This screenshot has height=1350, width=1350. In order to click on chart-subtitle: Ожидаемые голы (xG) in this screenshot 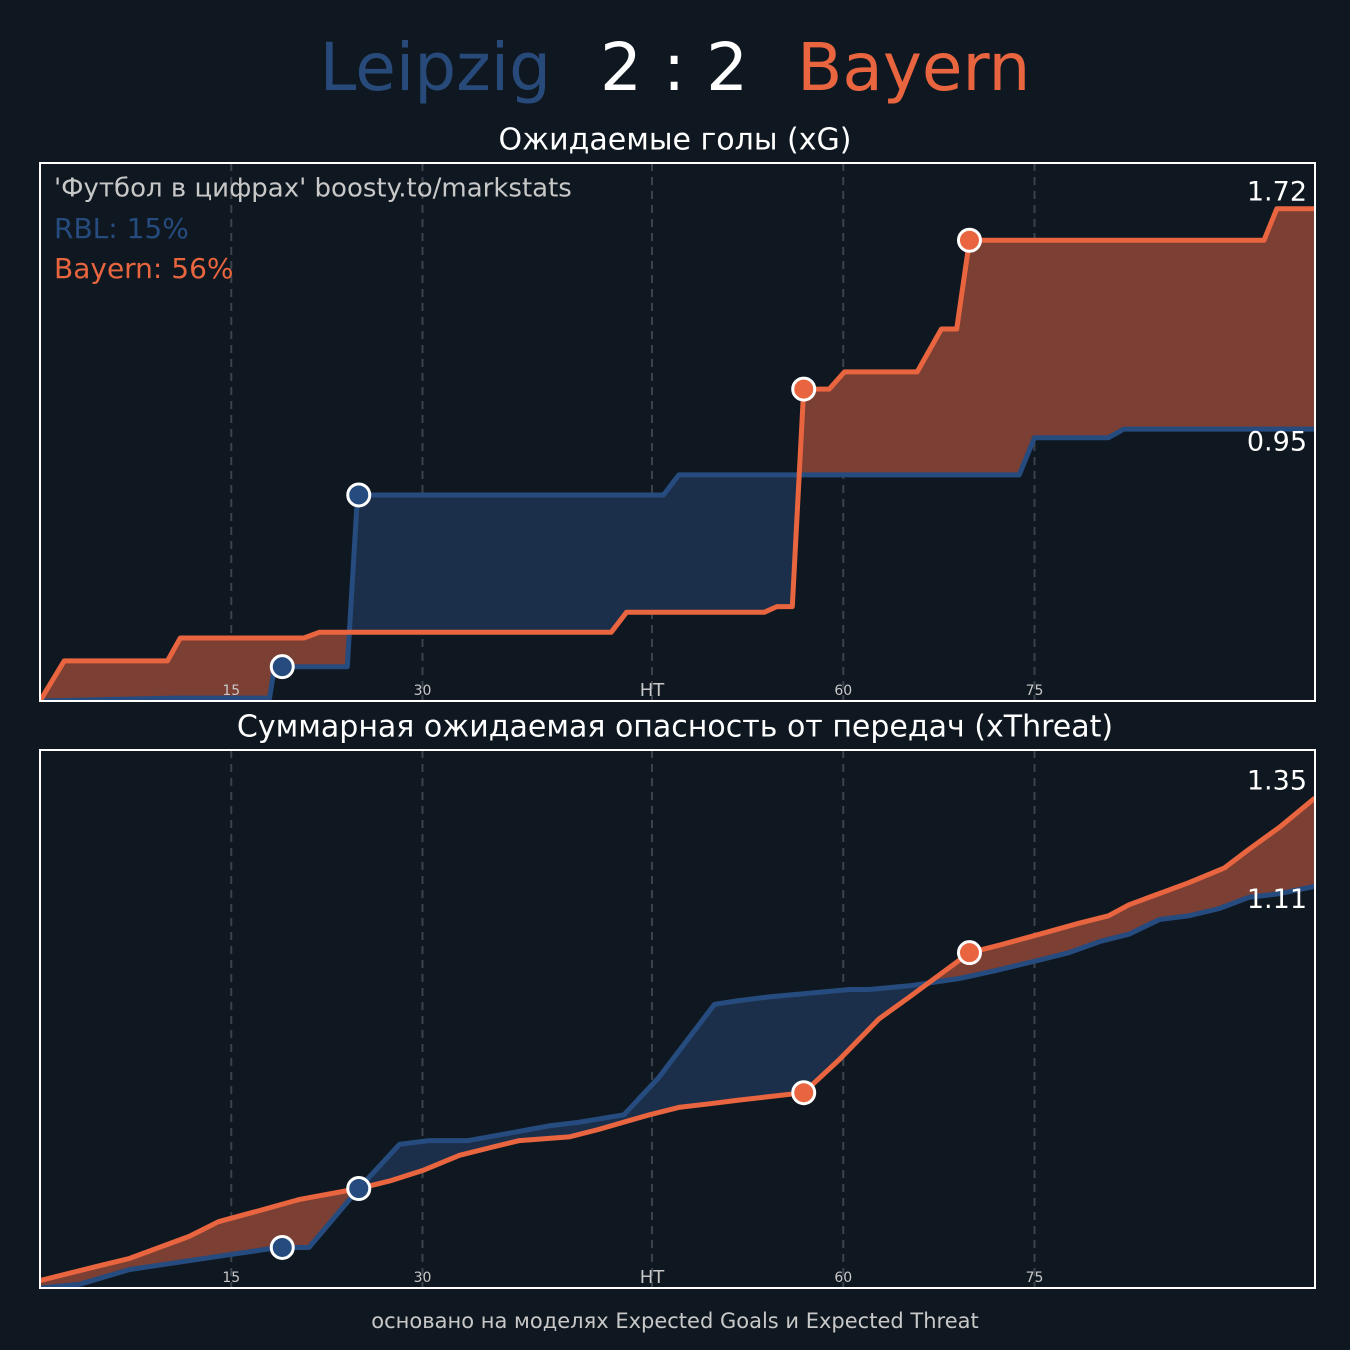, I will do `click(675, 140)`.